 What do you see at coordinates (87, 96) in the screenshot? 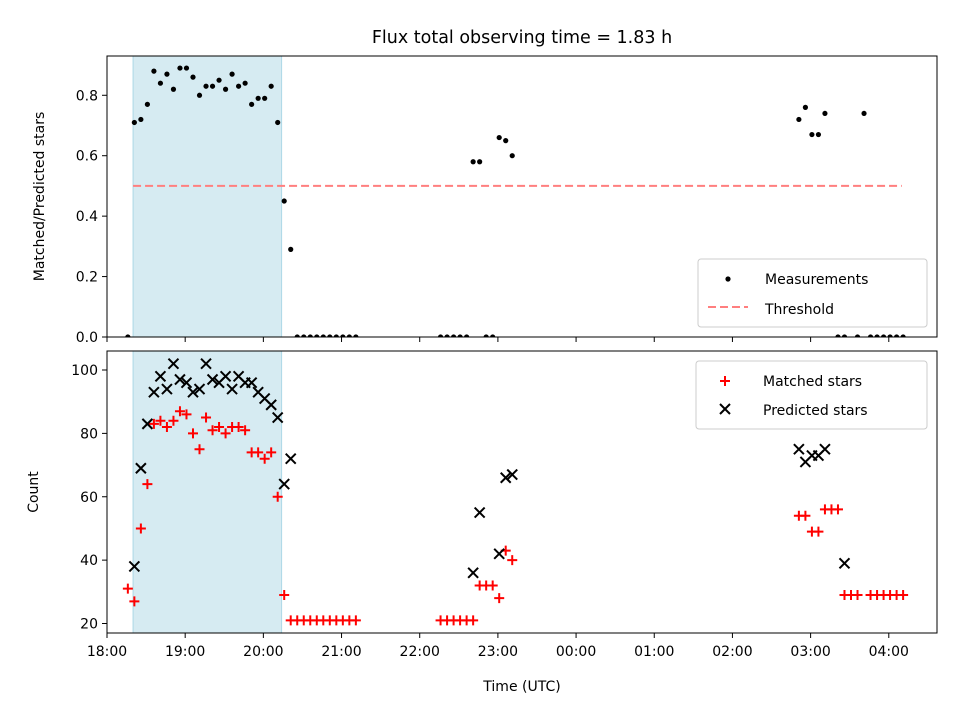
I see `y-tick-label: 0.8` at bounding box center [87, 96].